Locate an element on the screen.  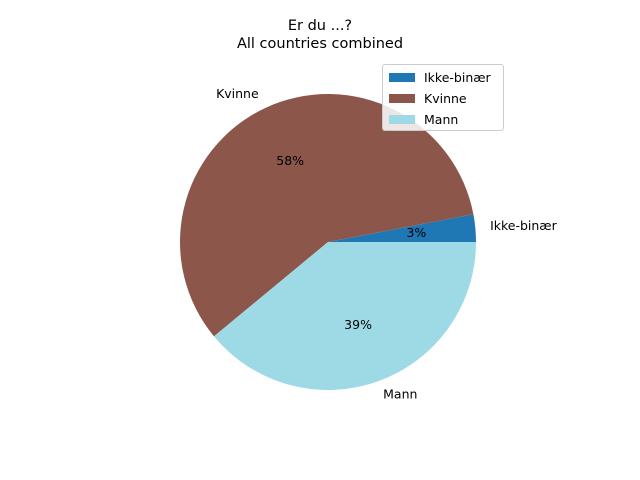
slice-label-kvinne: Kvinne is located at coordinates (237, 93).